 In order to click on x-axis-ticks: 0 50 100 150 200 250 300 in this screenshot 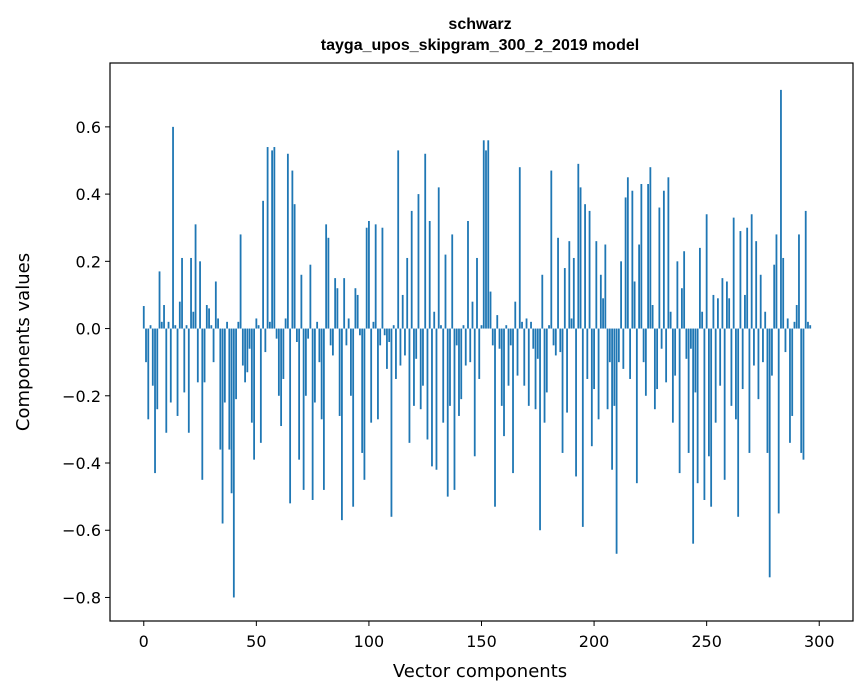, I will do `click(487, 636)`.